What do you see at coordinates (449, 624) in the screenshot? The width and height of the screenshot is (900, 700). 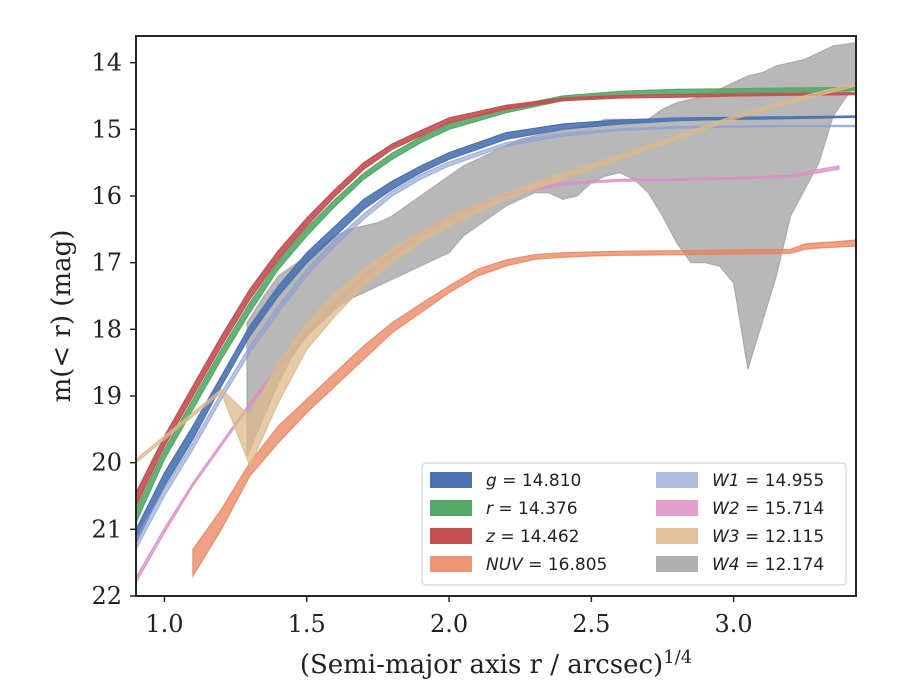 I see `x-tick-label: 2.0` at bounding box center [449, 624].